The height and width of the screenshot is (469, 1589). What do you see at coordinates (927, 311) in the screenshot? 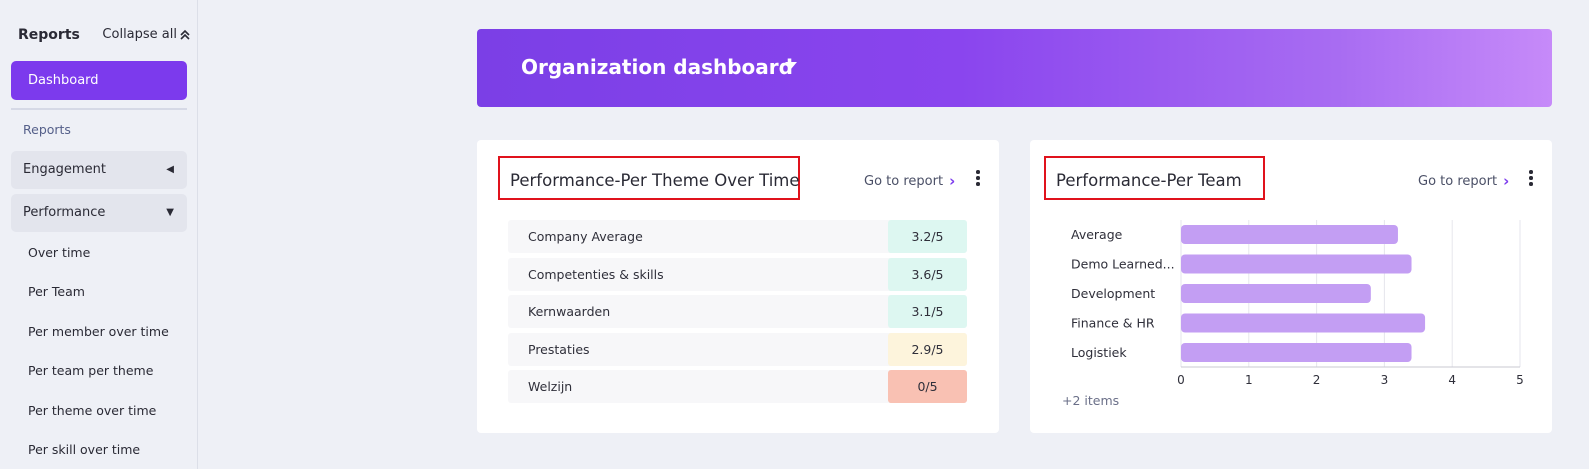
I see `theme-row-score: 3.1/5` at bounding box center [927, 311].